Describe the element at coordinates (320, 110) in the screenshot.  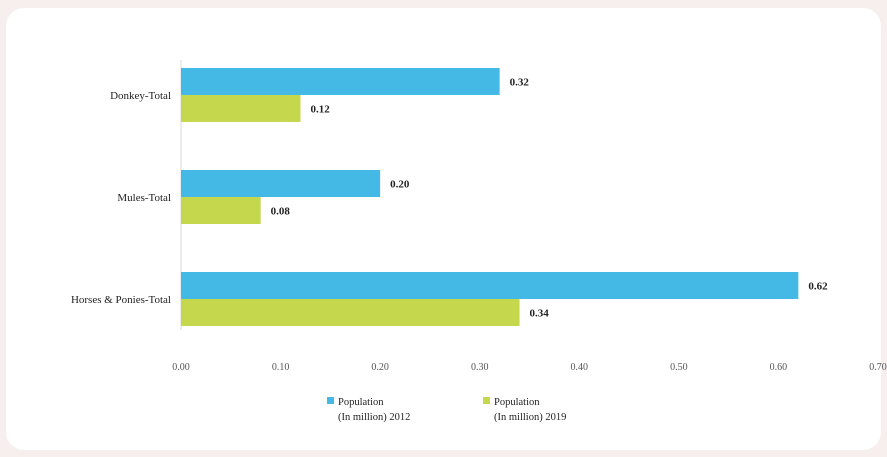
I see `data-label: 0.12` at that location.